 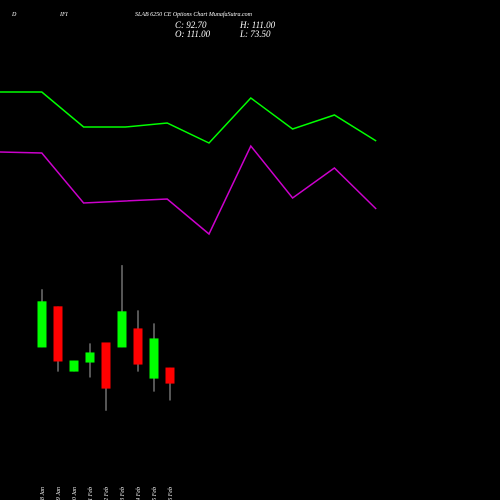 What do you see at coordinates (43, 493) in the screenshot?
I see `x-tick-label: 28 Jan` at bounding box center [43, 493].